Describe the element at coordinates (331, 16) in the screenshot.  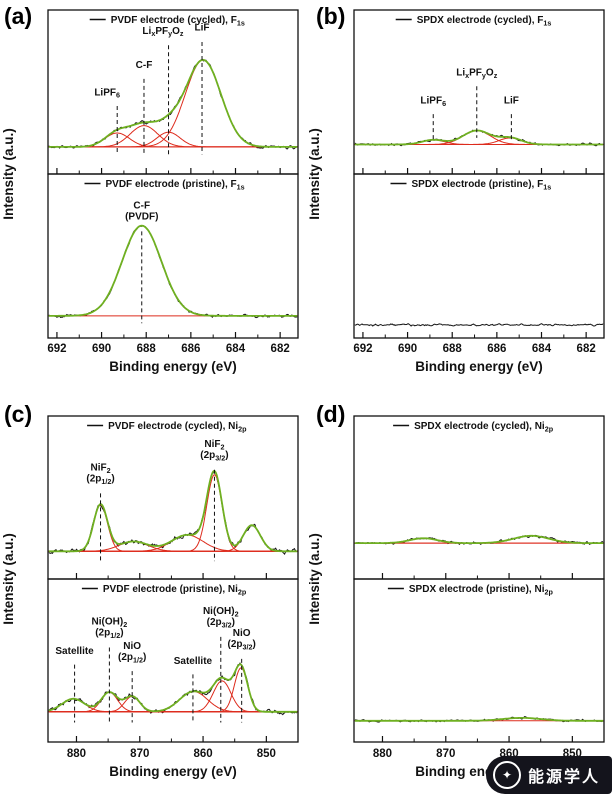
I see `panel-b-label: (b)` at that location.